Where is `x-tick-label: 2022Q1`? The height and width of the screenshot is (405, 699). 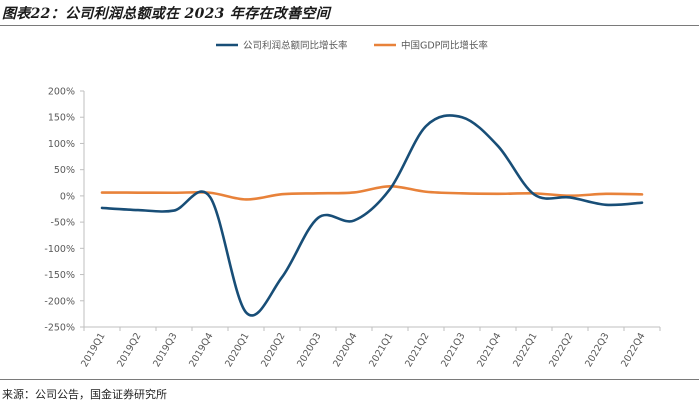
x-tick-label: 2022Q1 is located at coordinates (525, 350).